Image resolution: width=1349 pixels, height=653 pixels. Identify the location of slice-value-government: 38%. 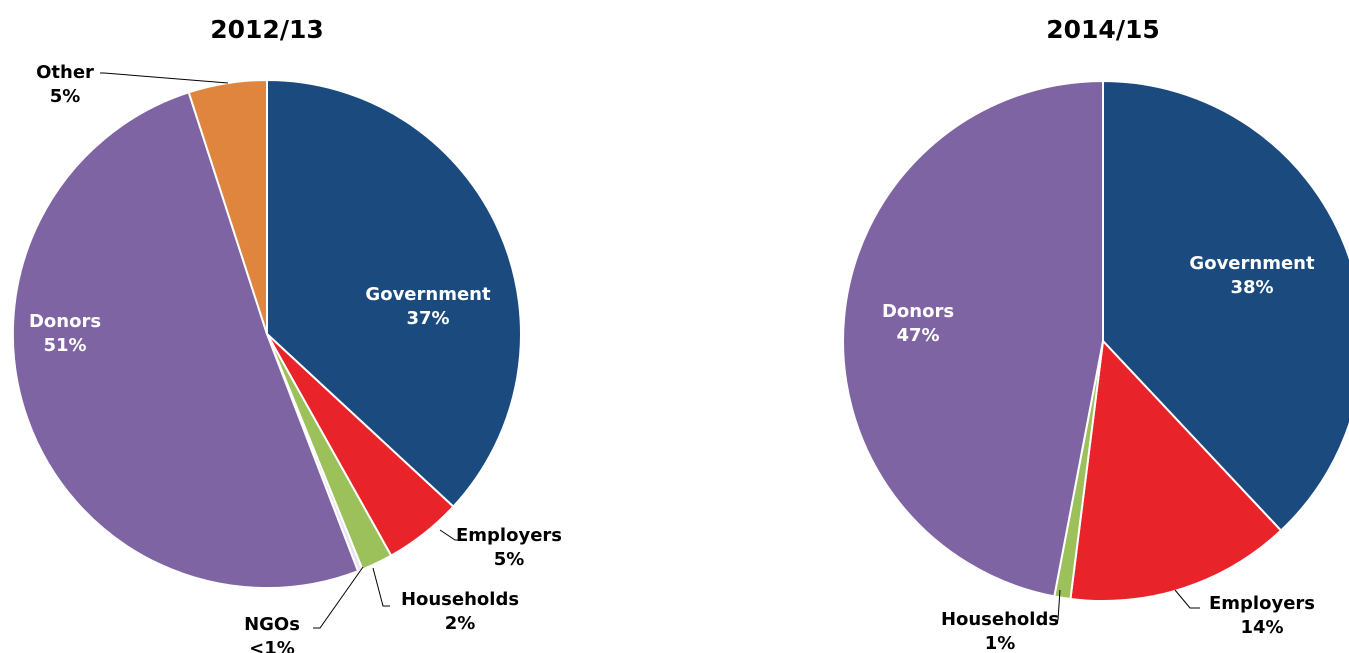
(1251, 287).